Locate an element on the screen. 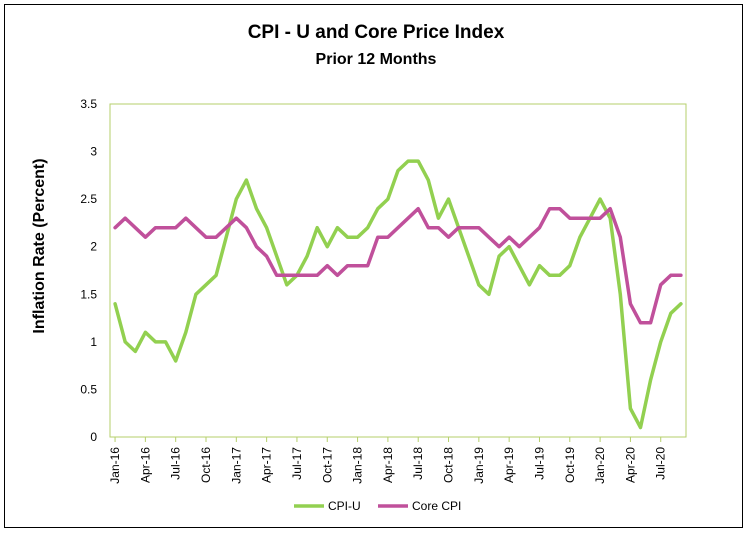 Image resolution: width=749 pixels, height=534 pixels. y-tick-label: 1 is located at coordinates (93, 342).